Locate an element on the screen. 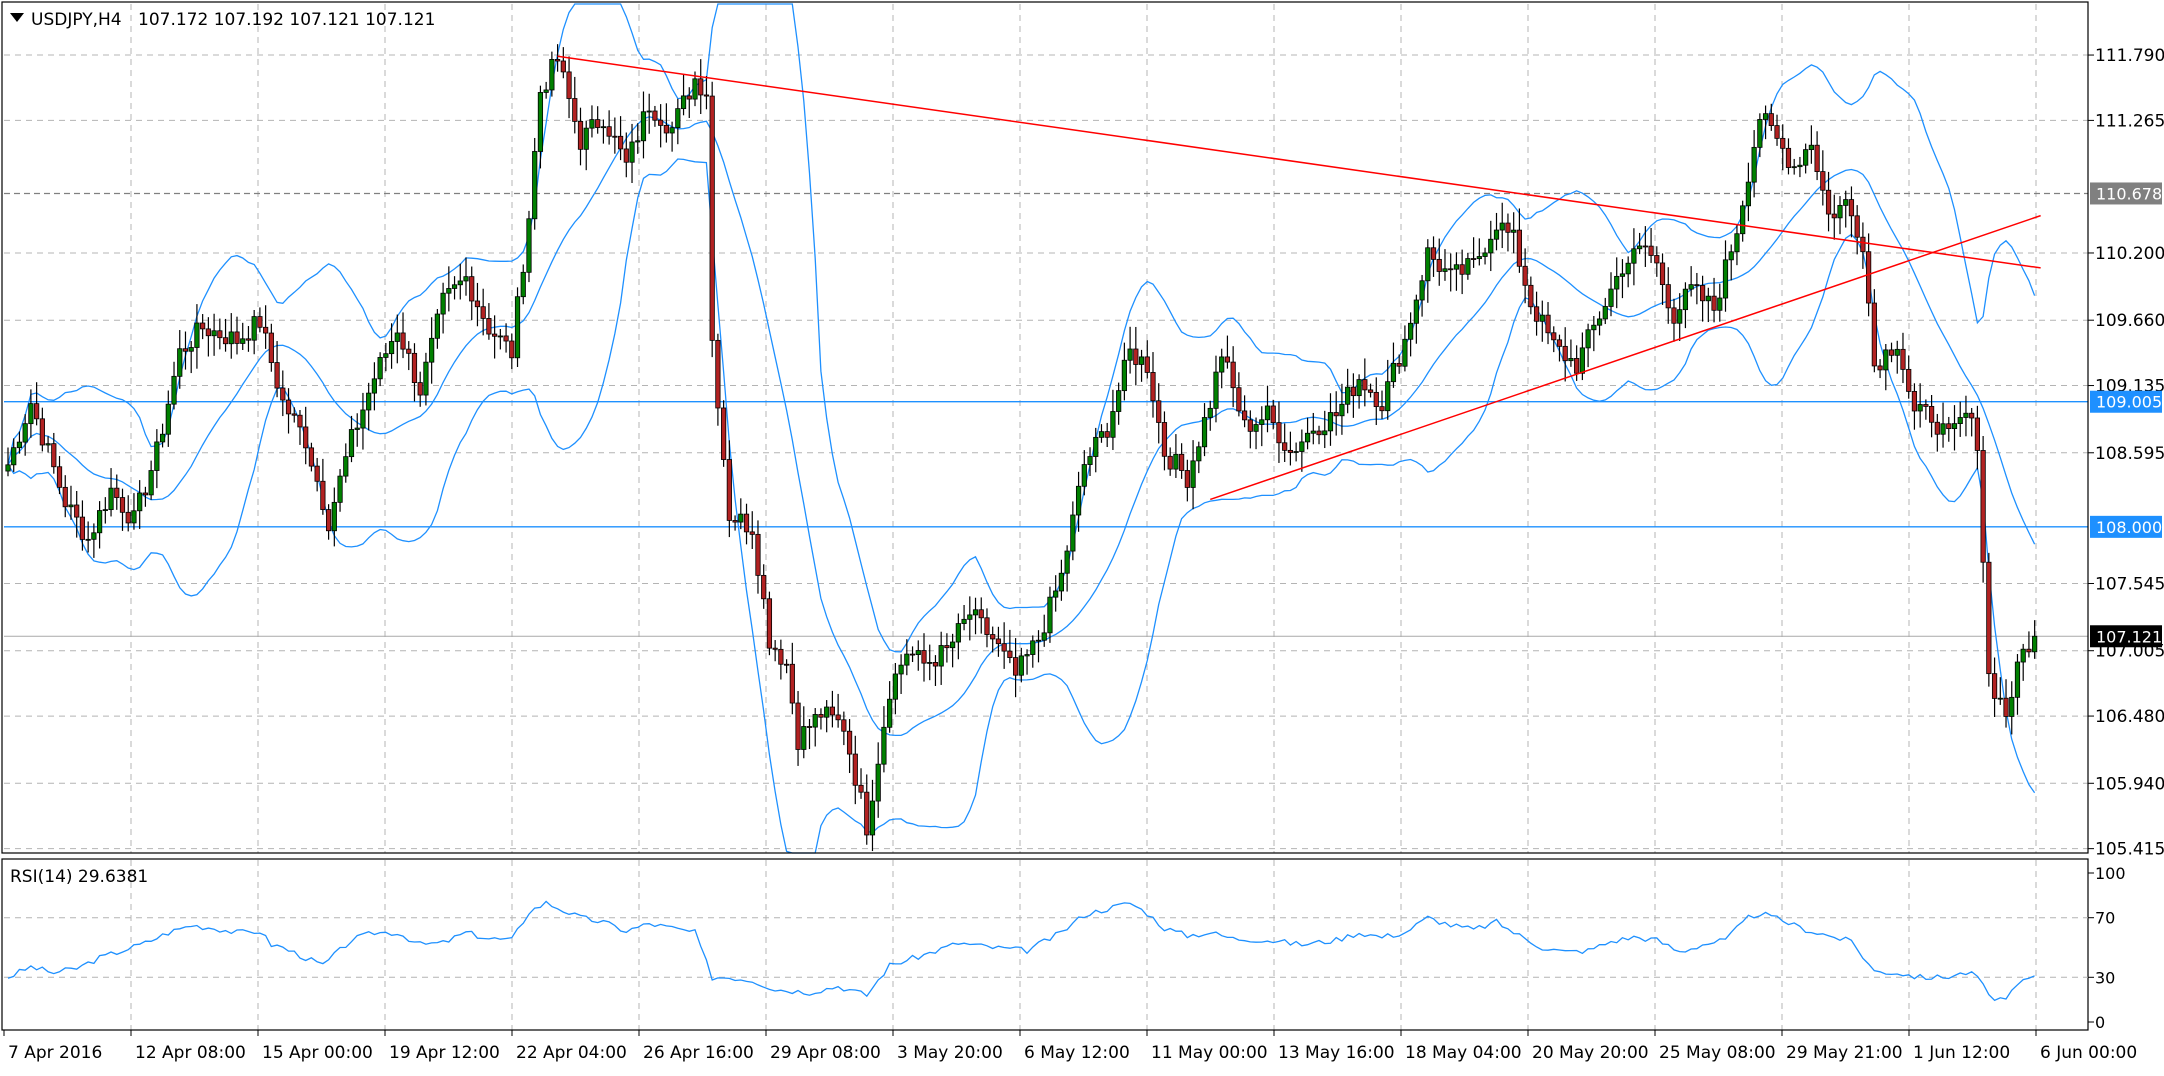  time-tick-label: 13 May 16:00 is located at coordinates (1336, 1053).